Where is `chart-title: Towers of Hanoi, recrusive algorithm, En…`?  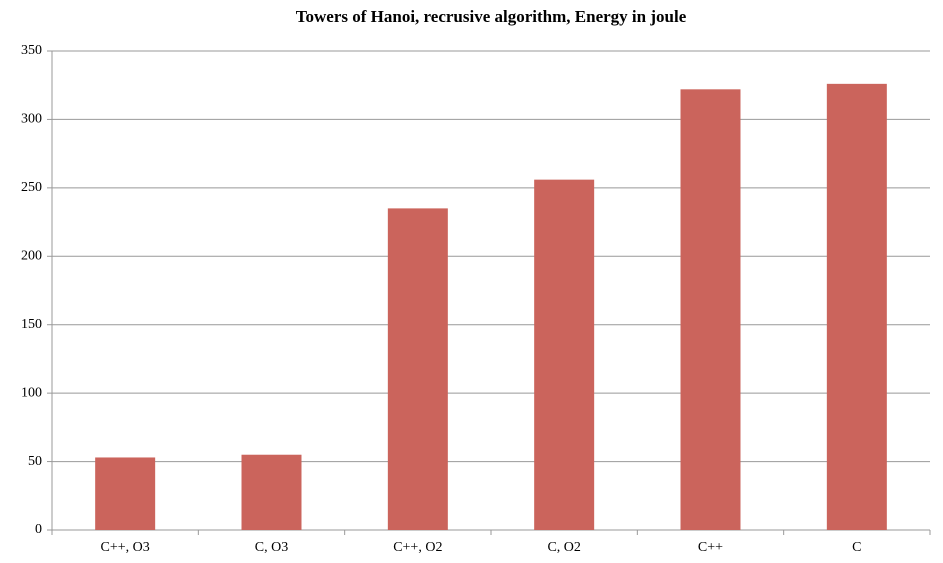 chart-title: Towers of Hanoi, recrusive algorithm, En… is located at coordinates (491, 16).